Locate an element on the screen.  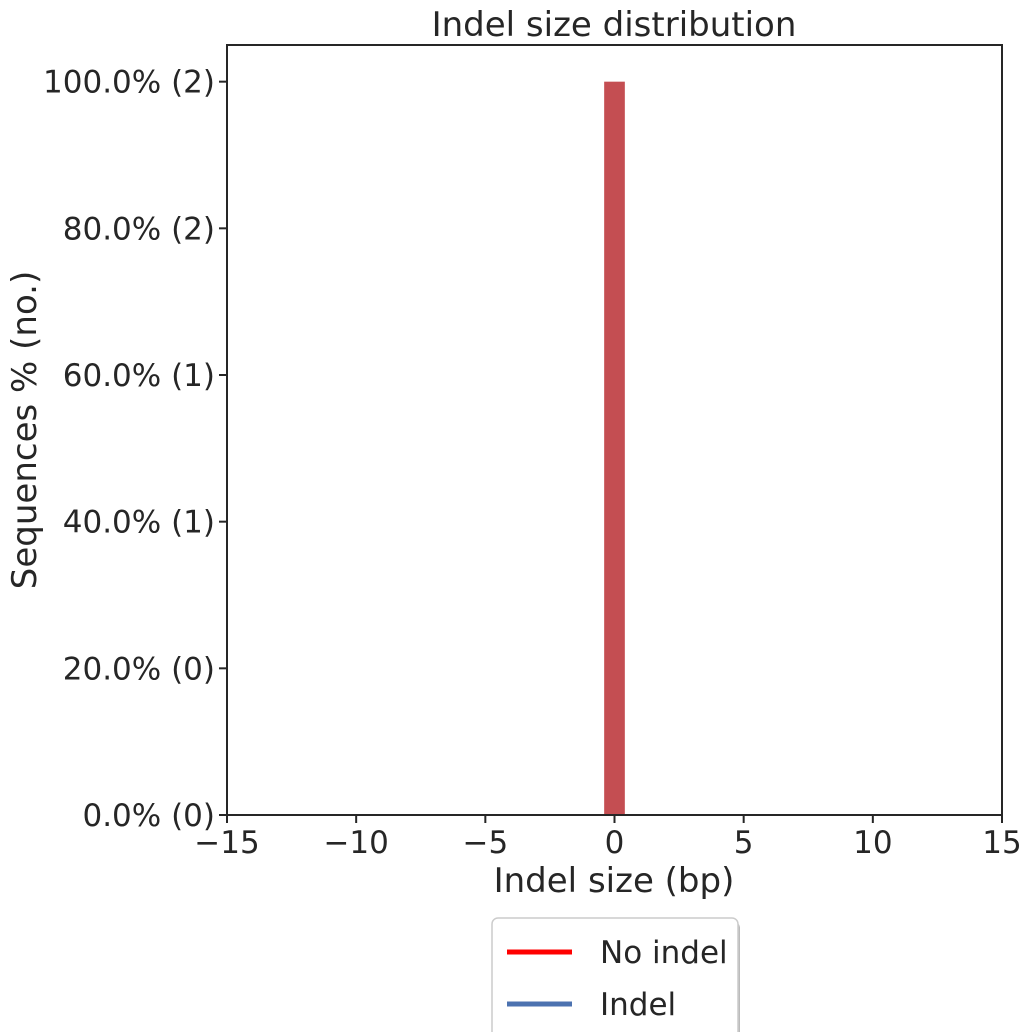
x-tick-label: 10 is located at coordinates (872, 843).